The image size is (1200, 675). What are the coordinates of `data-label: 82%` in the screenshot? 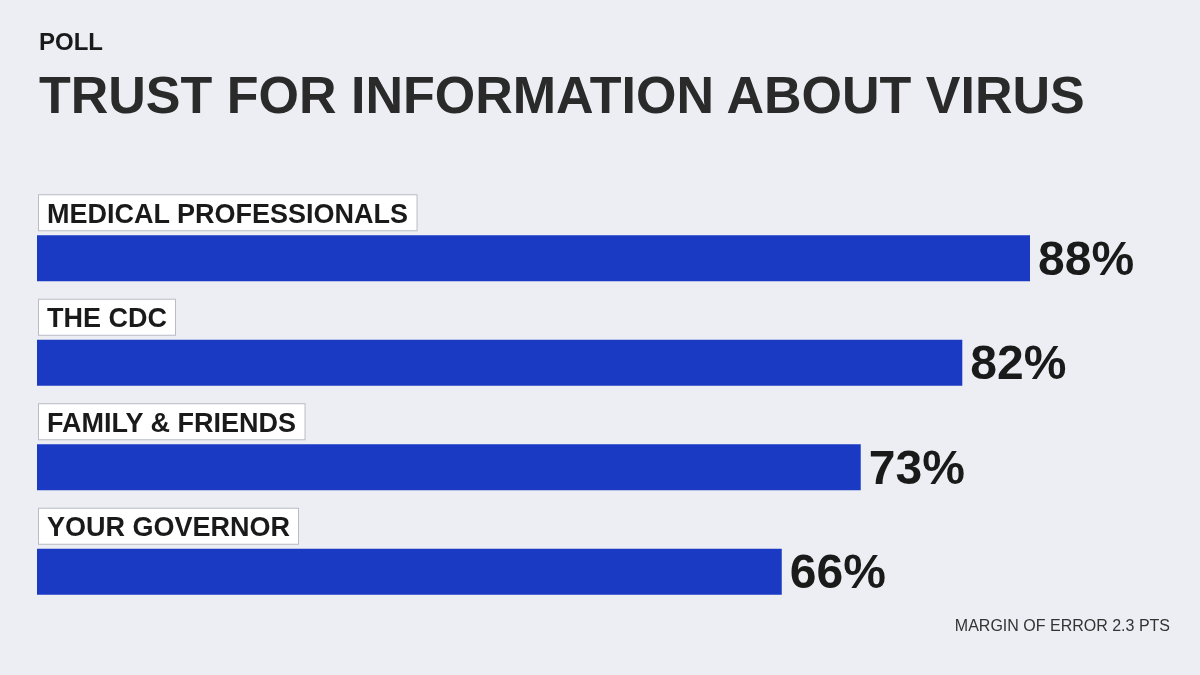 It's located at (1018, 363).